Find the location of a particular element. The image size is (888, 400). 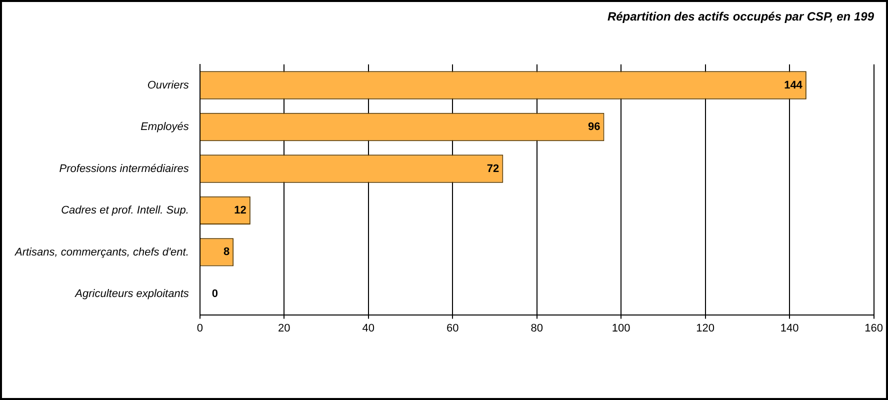

x-tick-label: 140 is located at coordinates (789, 328).